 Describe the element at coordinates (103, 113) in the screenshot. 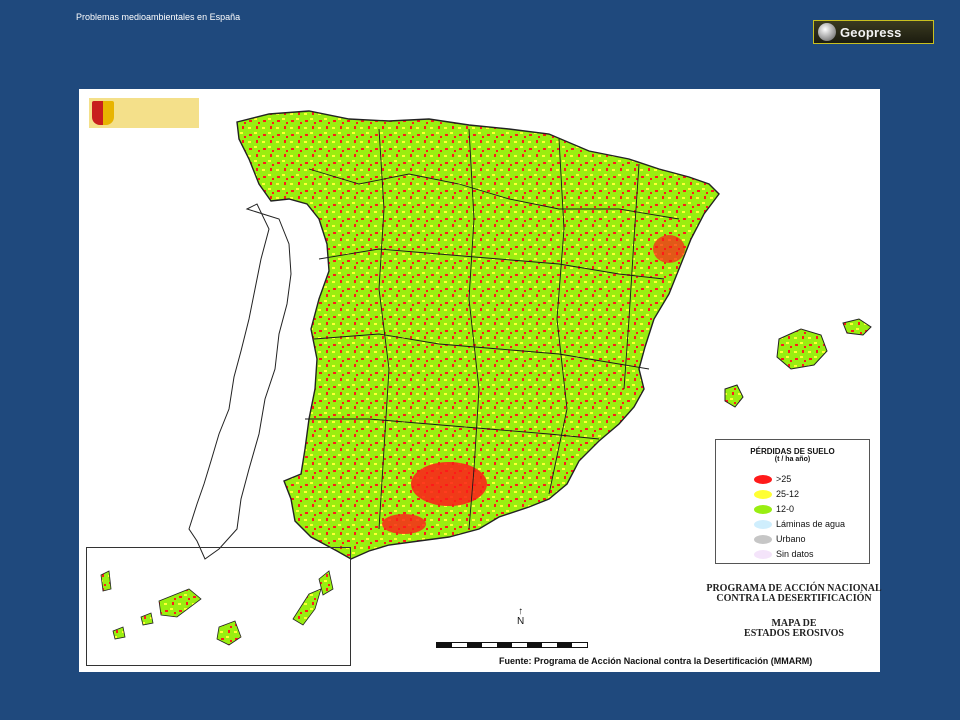

I see `coat-of-arms-icon` at that location.